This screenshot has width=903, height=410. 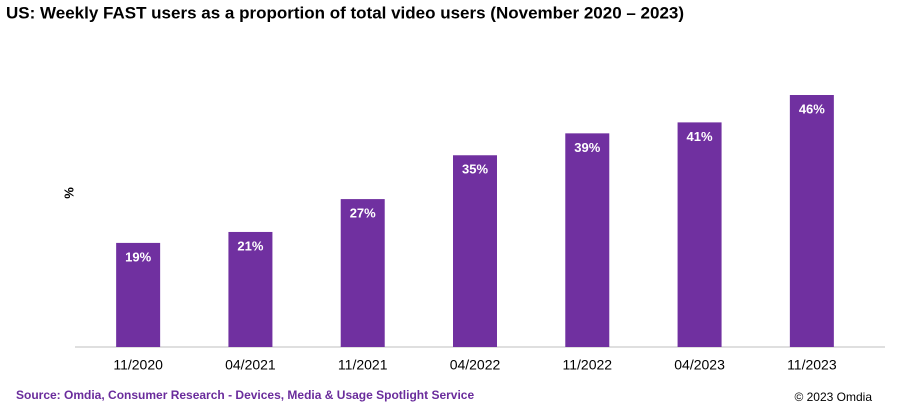 What do you see at coordinates (250, 365) in the screenshot?
I see `x-tick-label: 04/2021` at bounding box center [250, 365].